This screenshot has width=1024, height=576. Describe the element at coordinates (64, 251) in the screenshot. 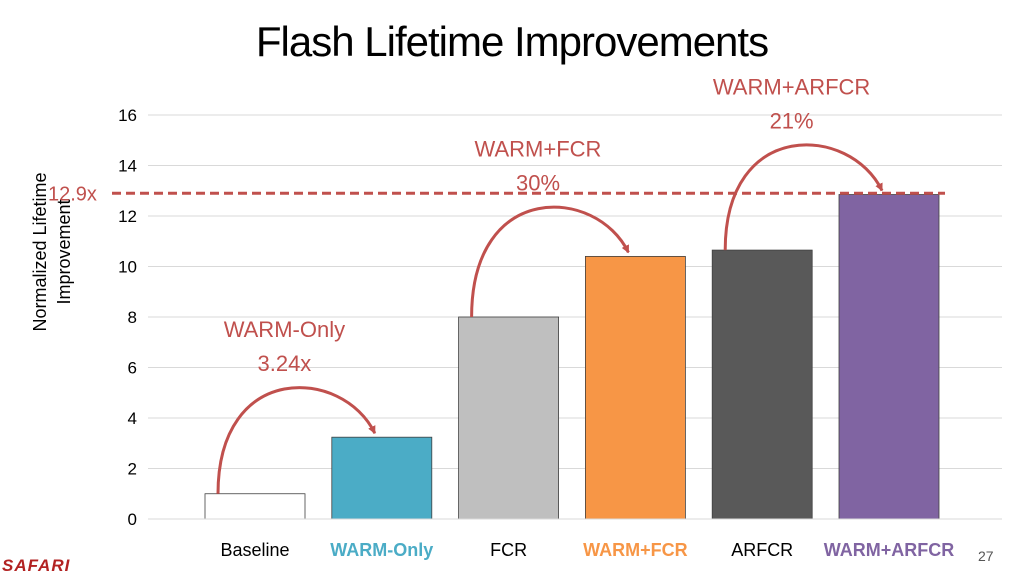

I see `y-axis-title-line: Improvement` at that location.